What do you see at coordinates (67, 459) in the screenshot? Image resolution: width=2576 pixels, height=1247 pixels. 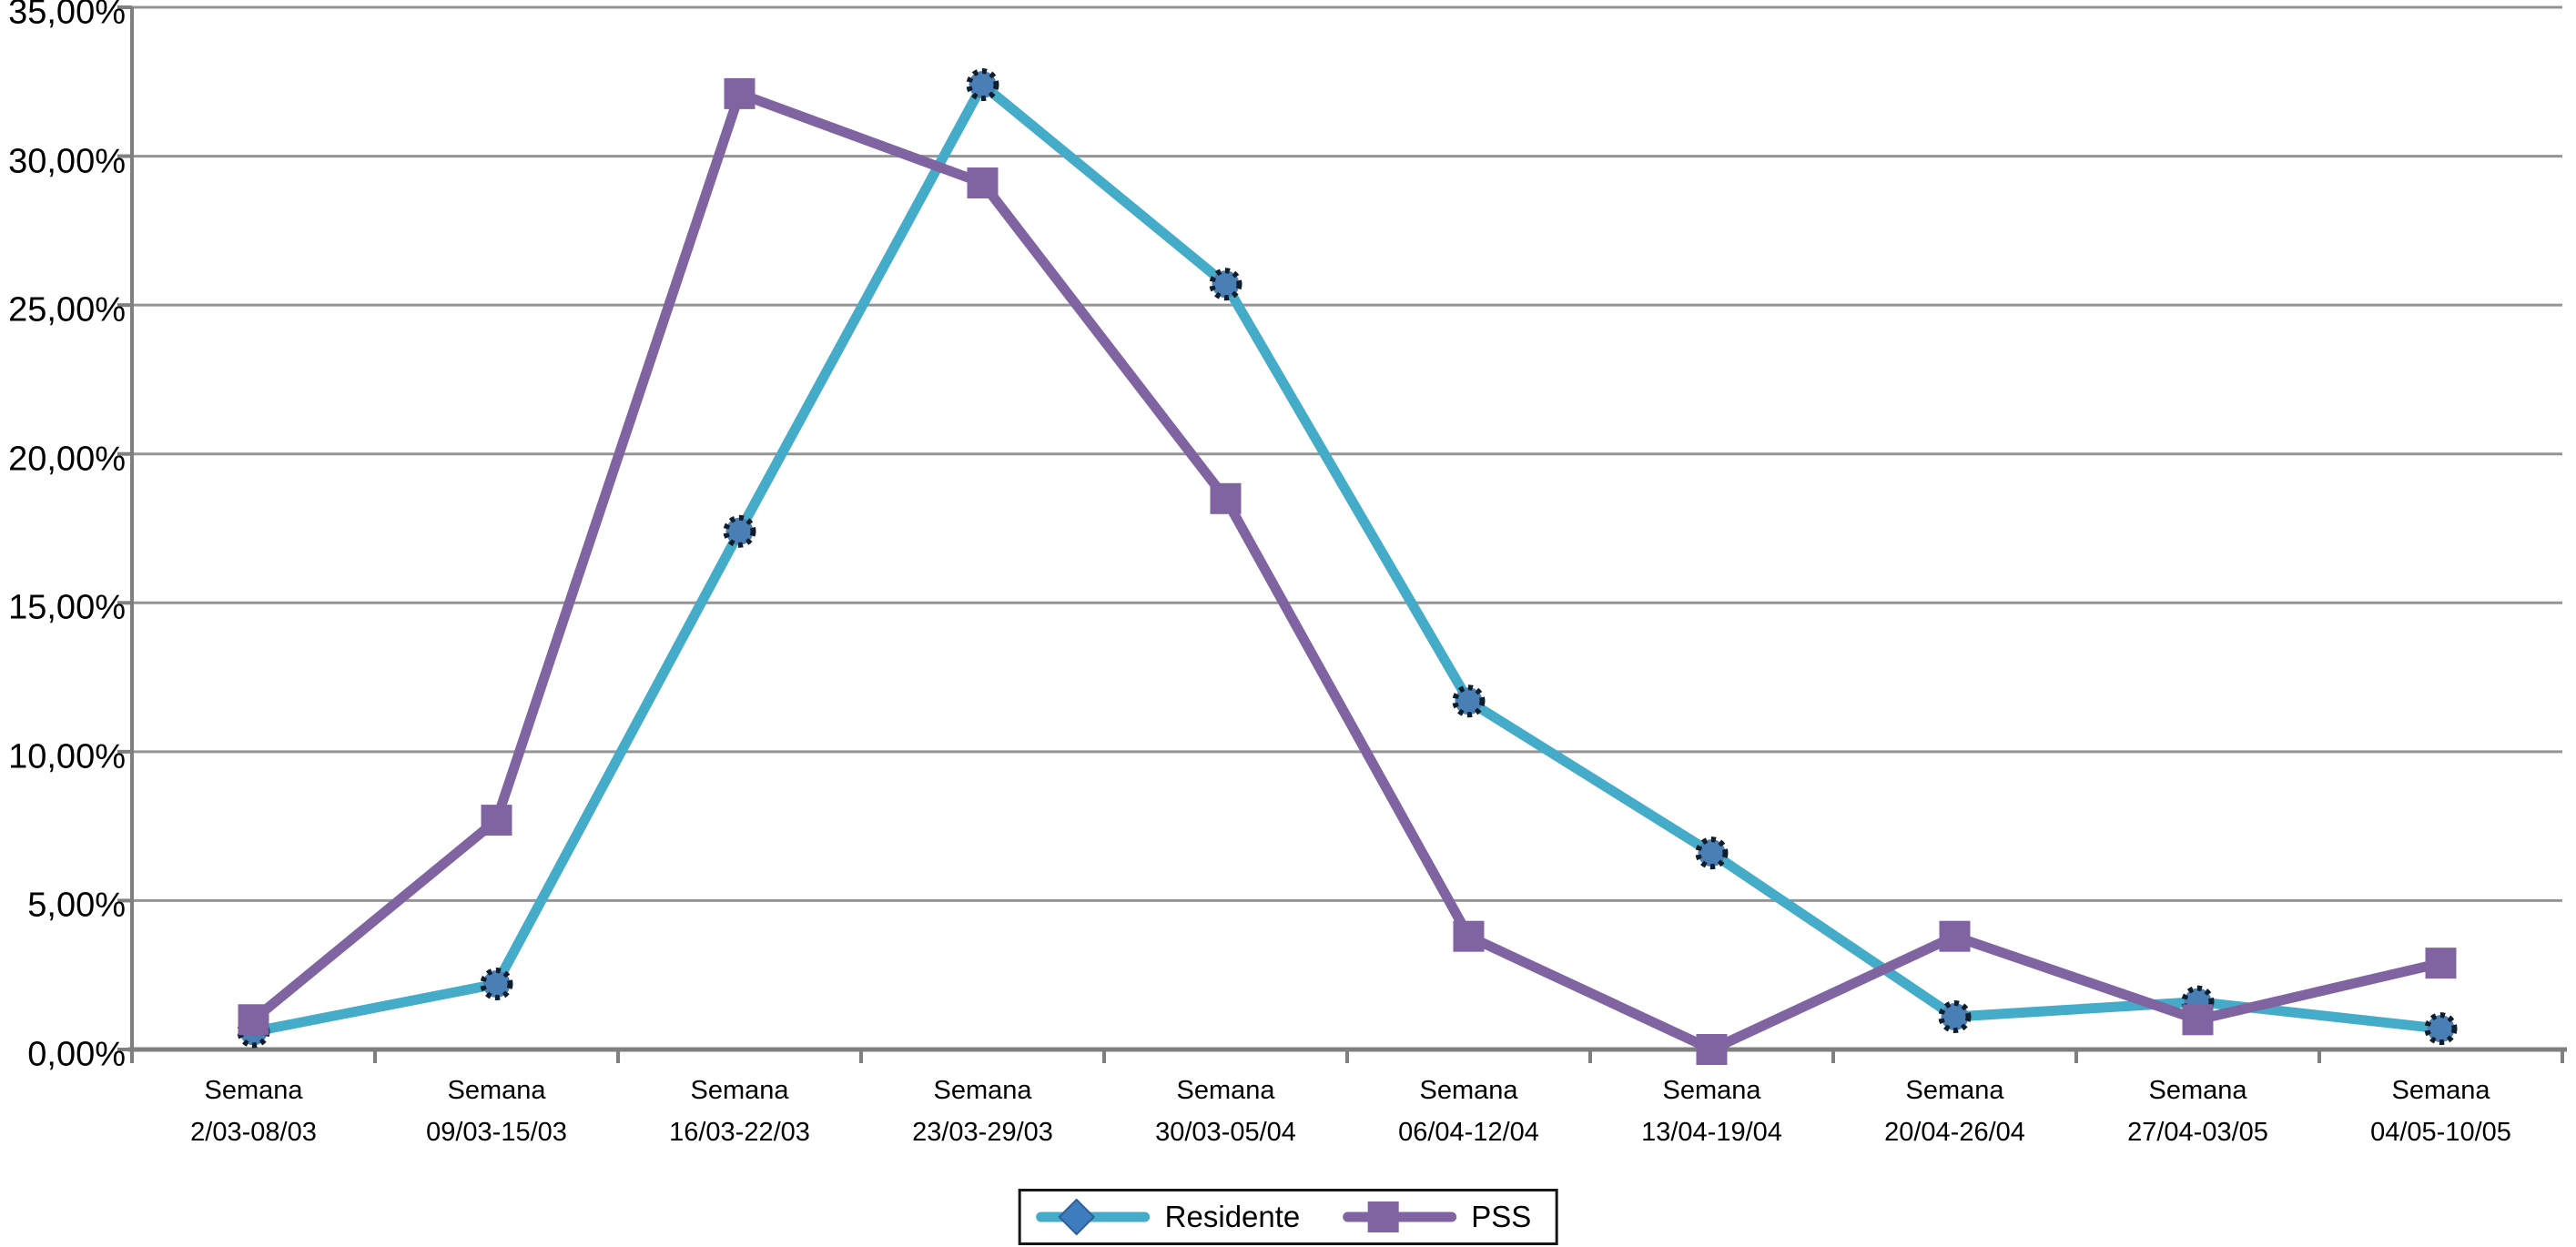 I see `y-tick-label: 20,00%` at bounding box center [67, 459].